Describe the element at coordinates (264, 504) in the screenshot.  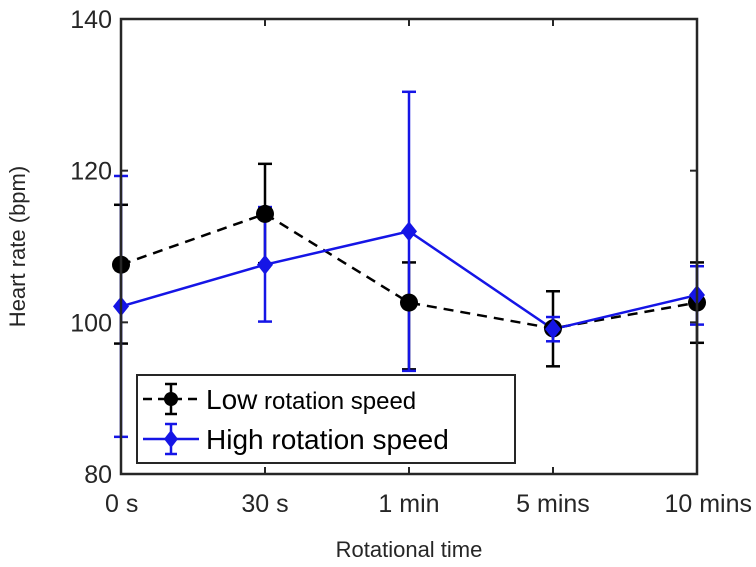
I see `x-tick-label: 30 s` at that location.